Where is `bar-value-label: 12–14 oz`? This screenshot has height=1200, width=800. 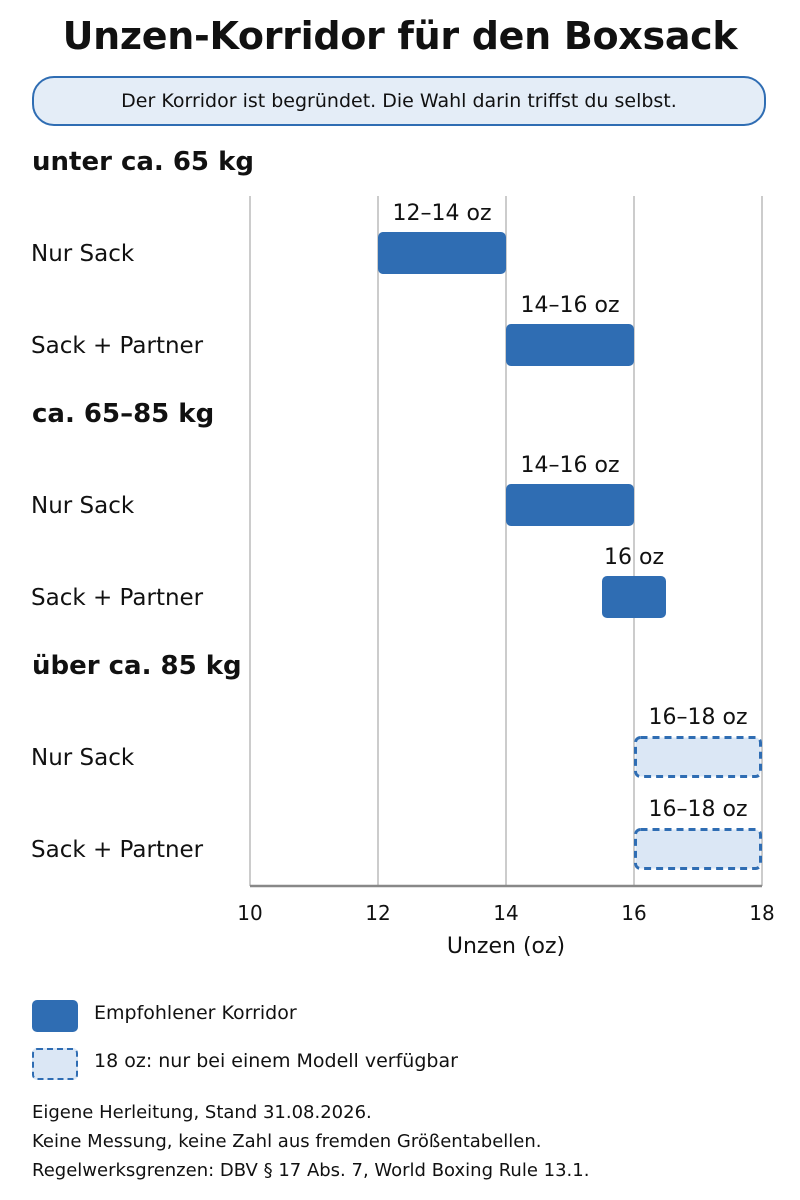
bar-value-label: 12–14 oz is located at coordinates (442, 213).